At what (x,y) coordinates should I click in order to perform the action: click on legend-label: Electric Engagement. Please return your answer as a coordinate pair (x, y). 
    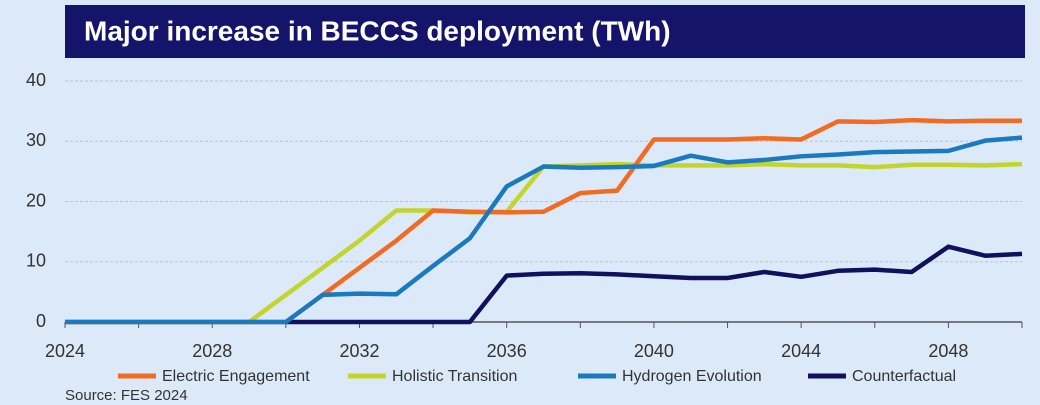
    Looking at the image, I should click on (236, 376).